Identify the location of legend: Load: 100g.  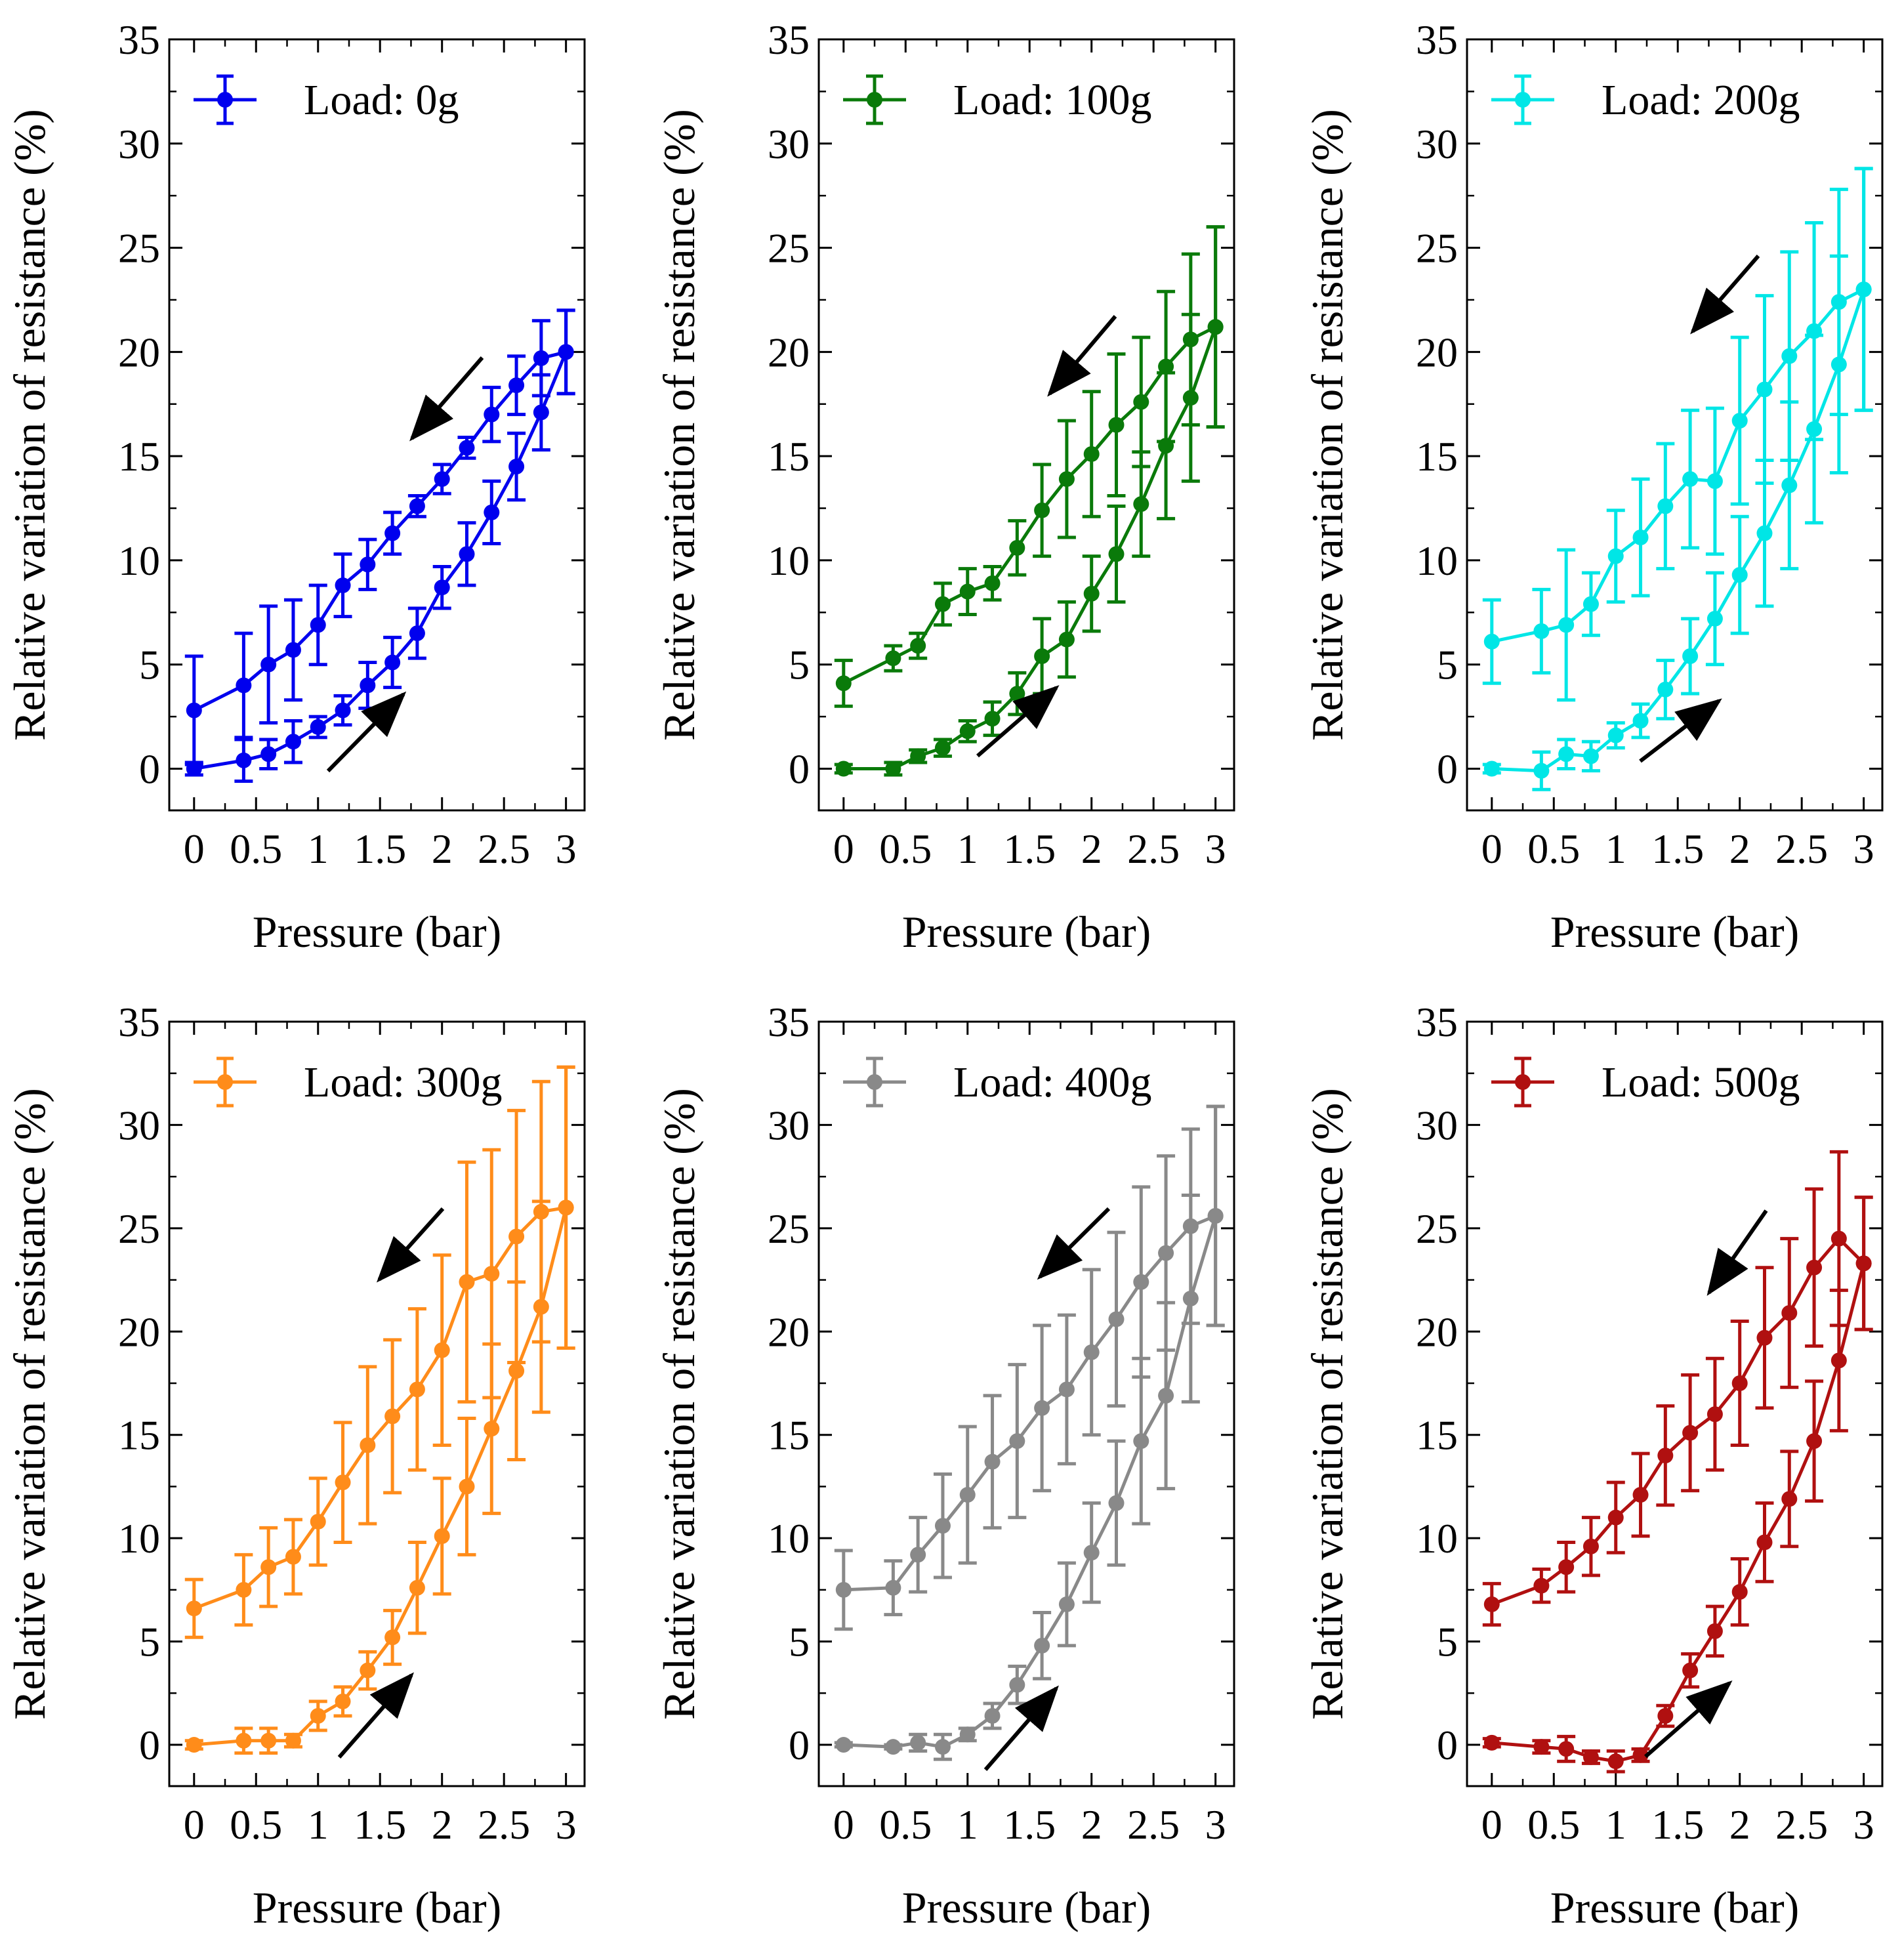
(997, 99).